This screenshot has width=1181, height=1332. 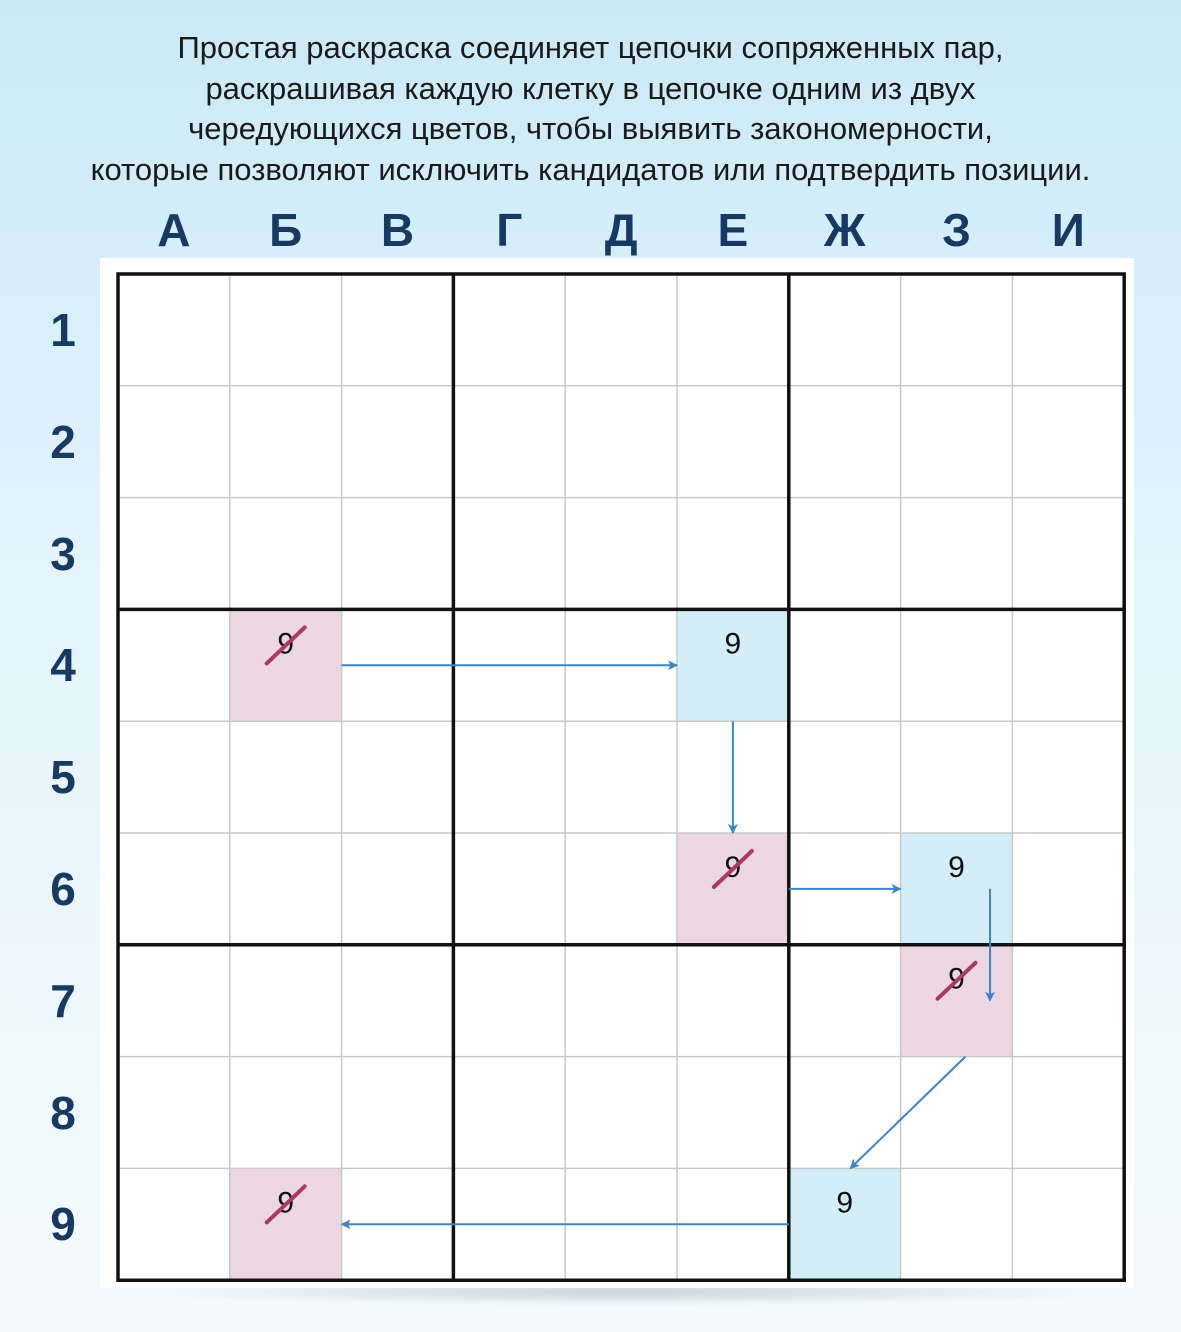 I want to click on row-label: 5, so click(x=63, y=777).